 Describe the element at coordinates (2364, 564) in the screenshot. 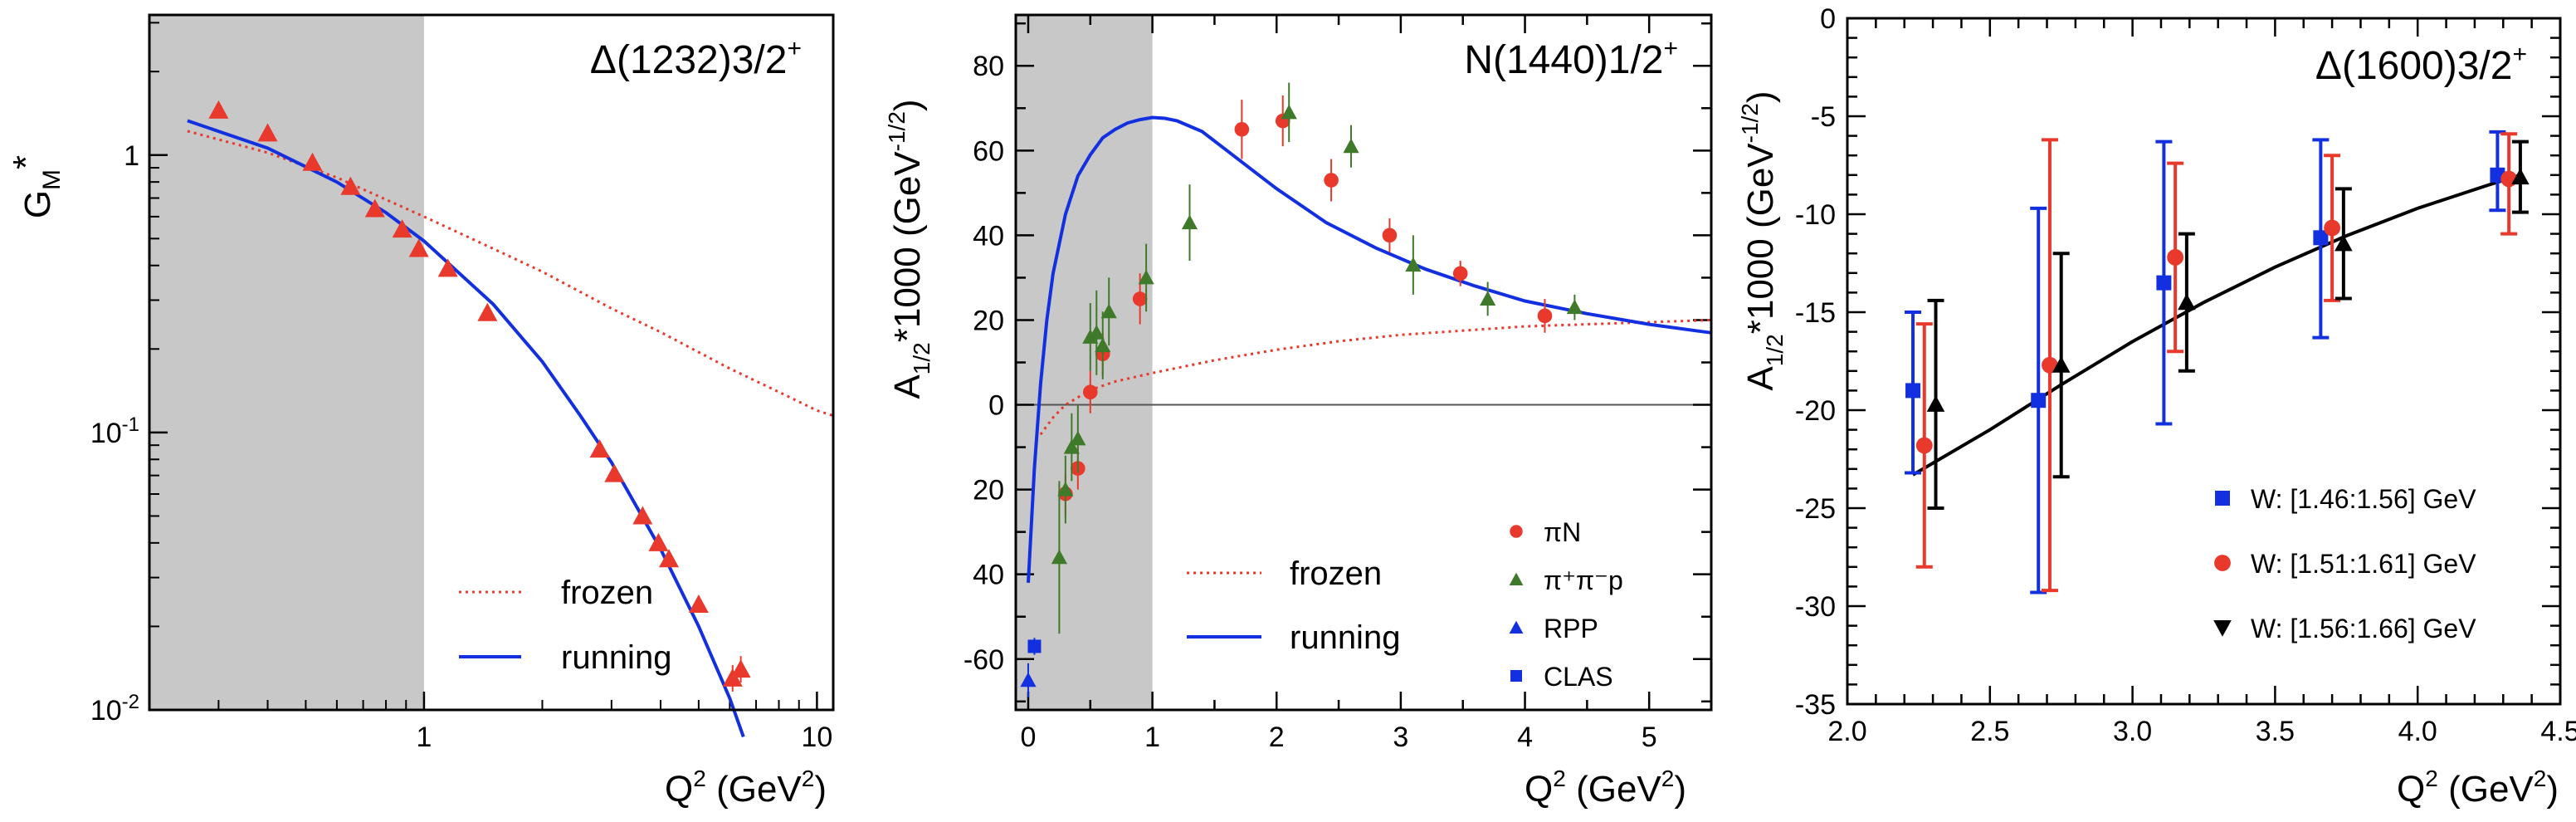

I see `legend-label: W: [1.51:1.61] GeV` at that location.